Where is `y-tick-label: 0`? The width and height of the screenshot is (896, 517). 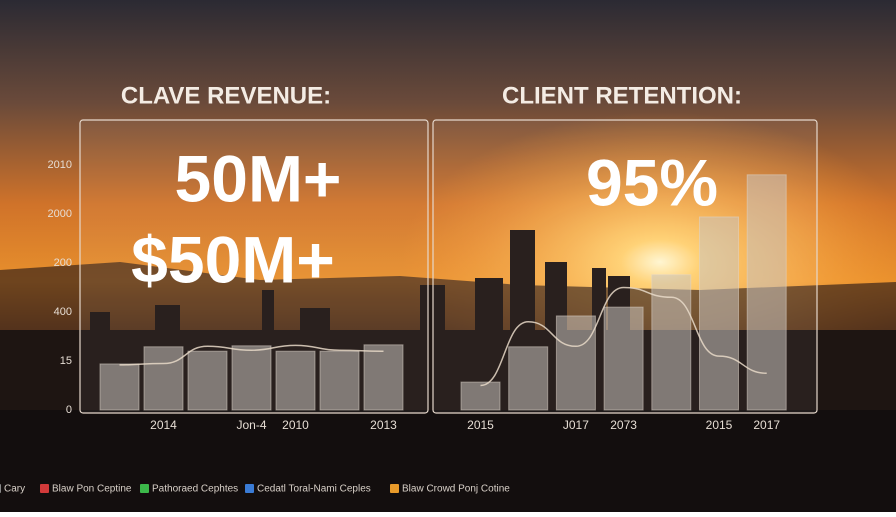 y-tick-label: 0 is located at coordinates (69, 410).